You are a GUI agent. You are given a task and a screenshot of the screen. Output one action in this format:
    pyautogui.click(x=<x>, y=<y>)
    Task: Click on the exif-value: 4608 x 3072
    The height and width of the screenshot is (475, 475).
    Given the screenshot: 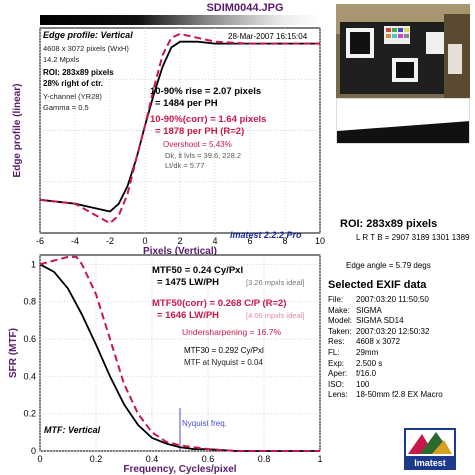 What is the action you would take?
    pyautogui.click(x=378, y=342)
    